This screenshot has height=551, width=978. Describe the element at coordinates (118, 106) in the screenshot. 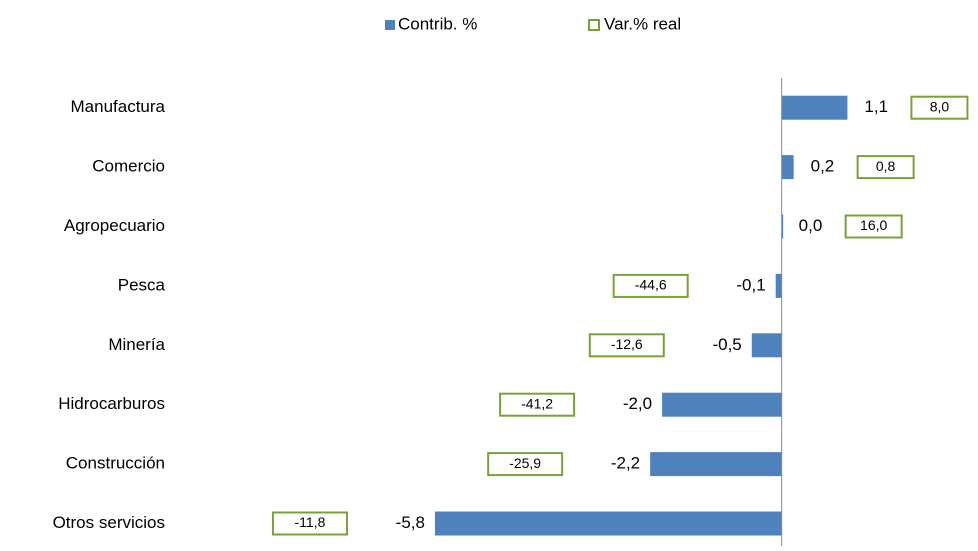

I see `y-tick-label: Manufactura` at that location.